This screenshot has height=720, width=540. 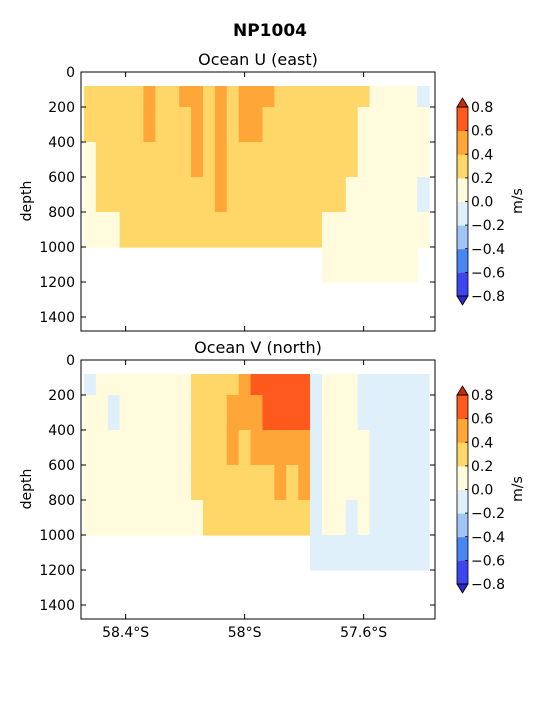 What do you see at coordinates (488, 273) in the screenshot?
I see `colorbar-tick-label: −0.6` at bounding box center [488, 273].